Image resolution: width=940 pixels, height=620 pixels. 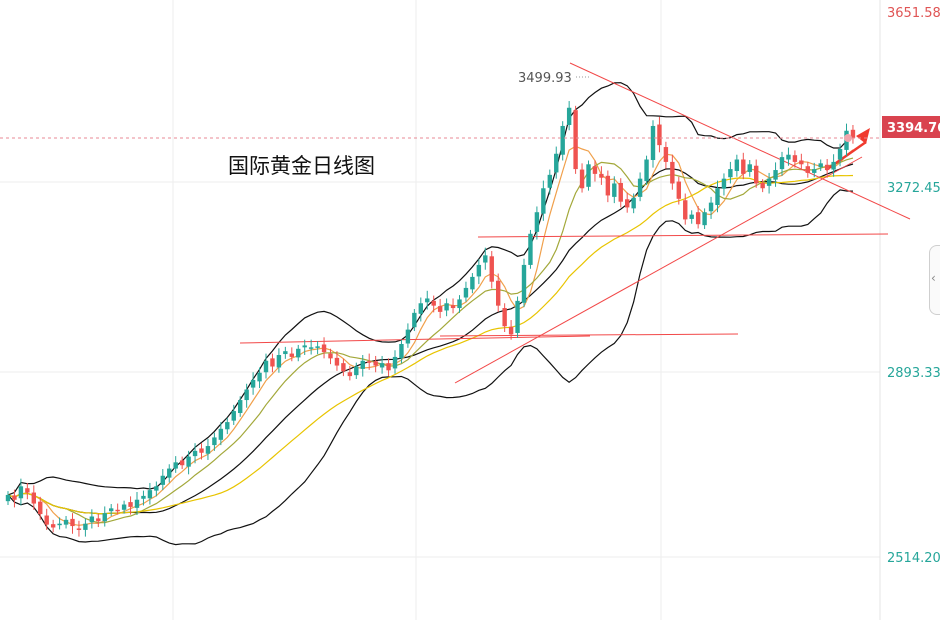 What do you see at coordinates (441, 109) in the screenshot?
I see `chart-overlay` at bounding box center [441, 109].